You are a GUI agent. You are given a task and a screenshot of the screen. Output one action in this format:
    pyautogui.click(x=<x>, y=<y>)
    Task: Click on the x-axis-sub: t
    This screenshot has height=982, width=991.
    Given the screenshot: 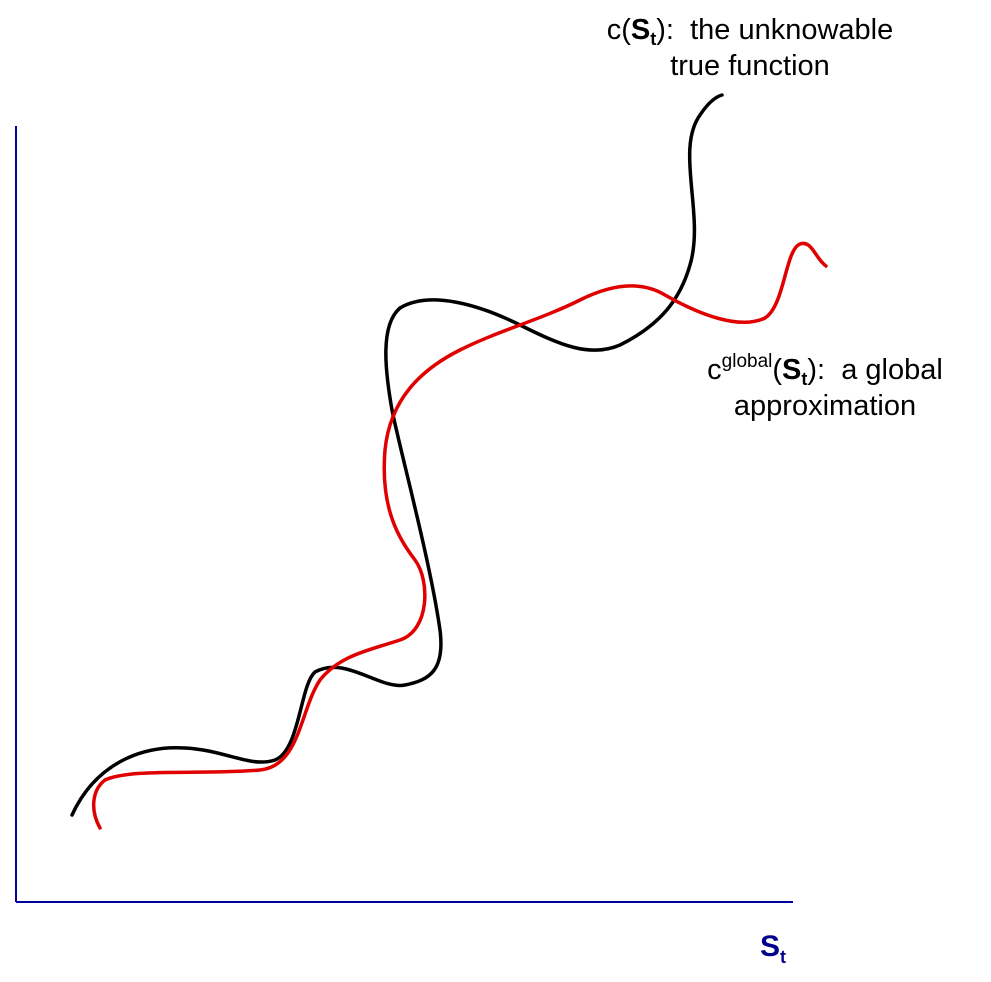 What is the action you would take?
    pyautogui.click(x=783, y=957)
    